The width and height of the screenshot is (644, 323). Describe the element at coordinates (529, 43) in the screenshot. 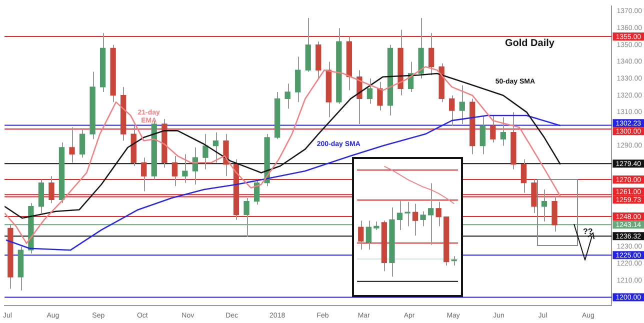

I see `text: Gold Daily` at that location.